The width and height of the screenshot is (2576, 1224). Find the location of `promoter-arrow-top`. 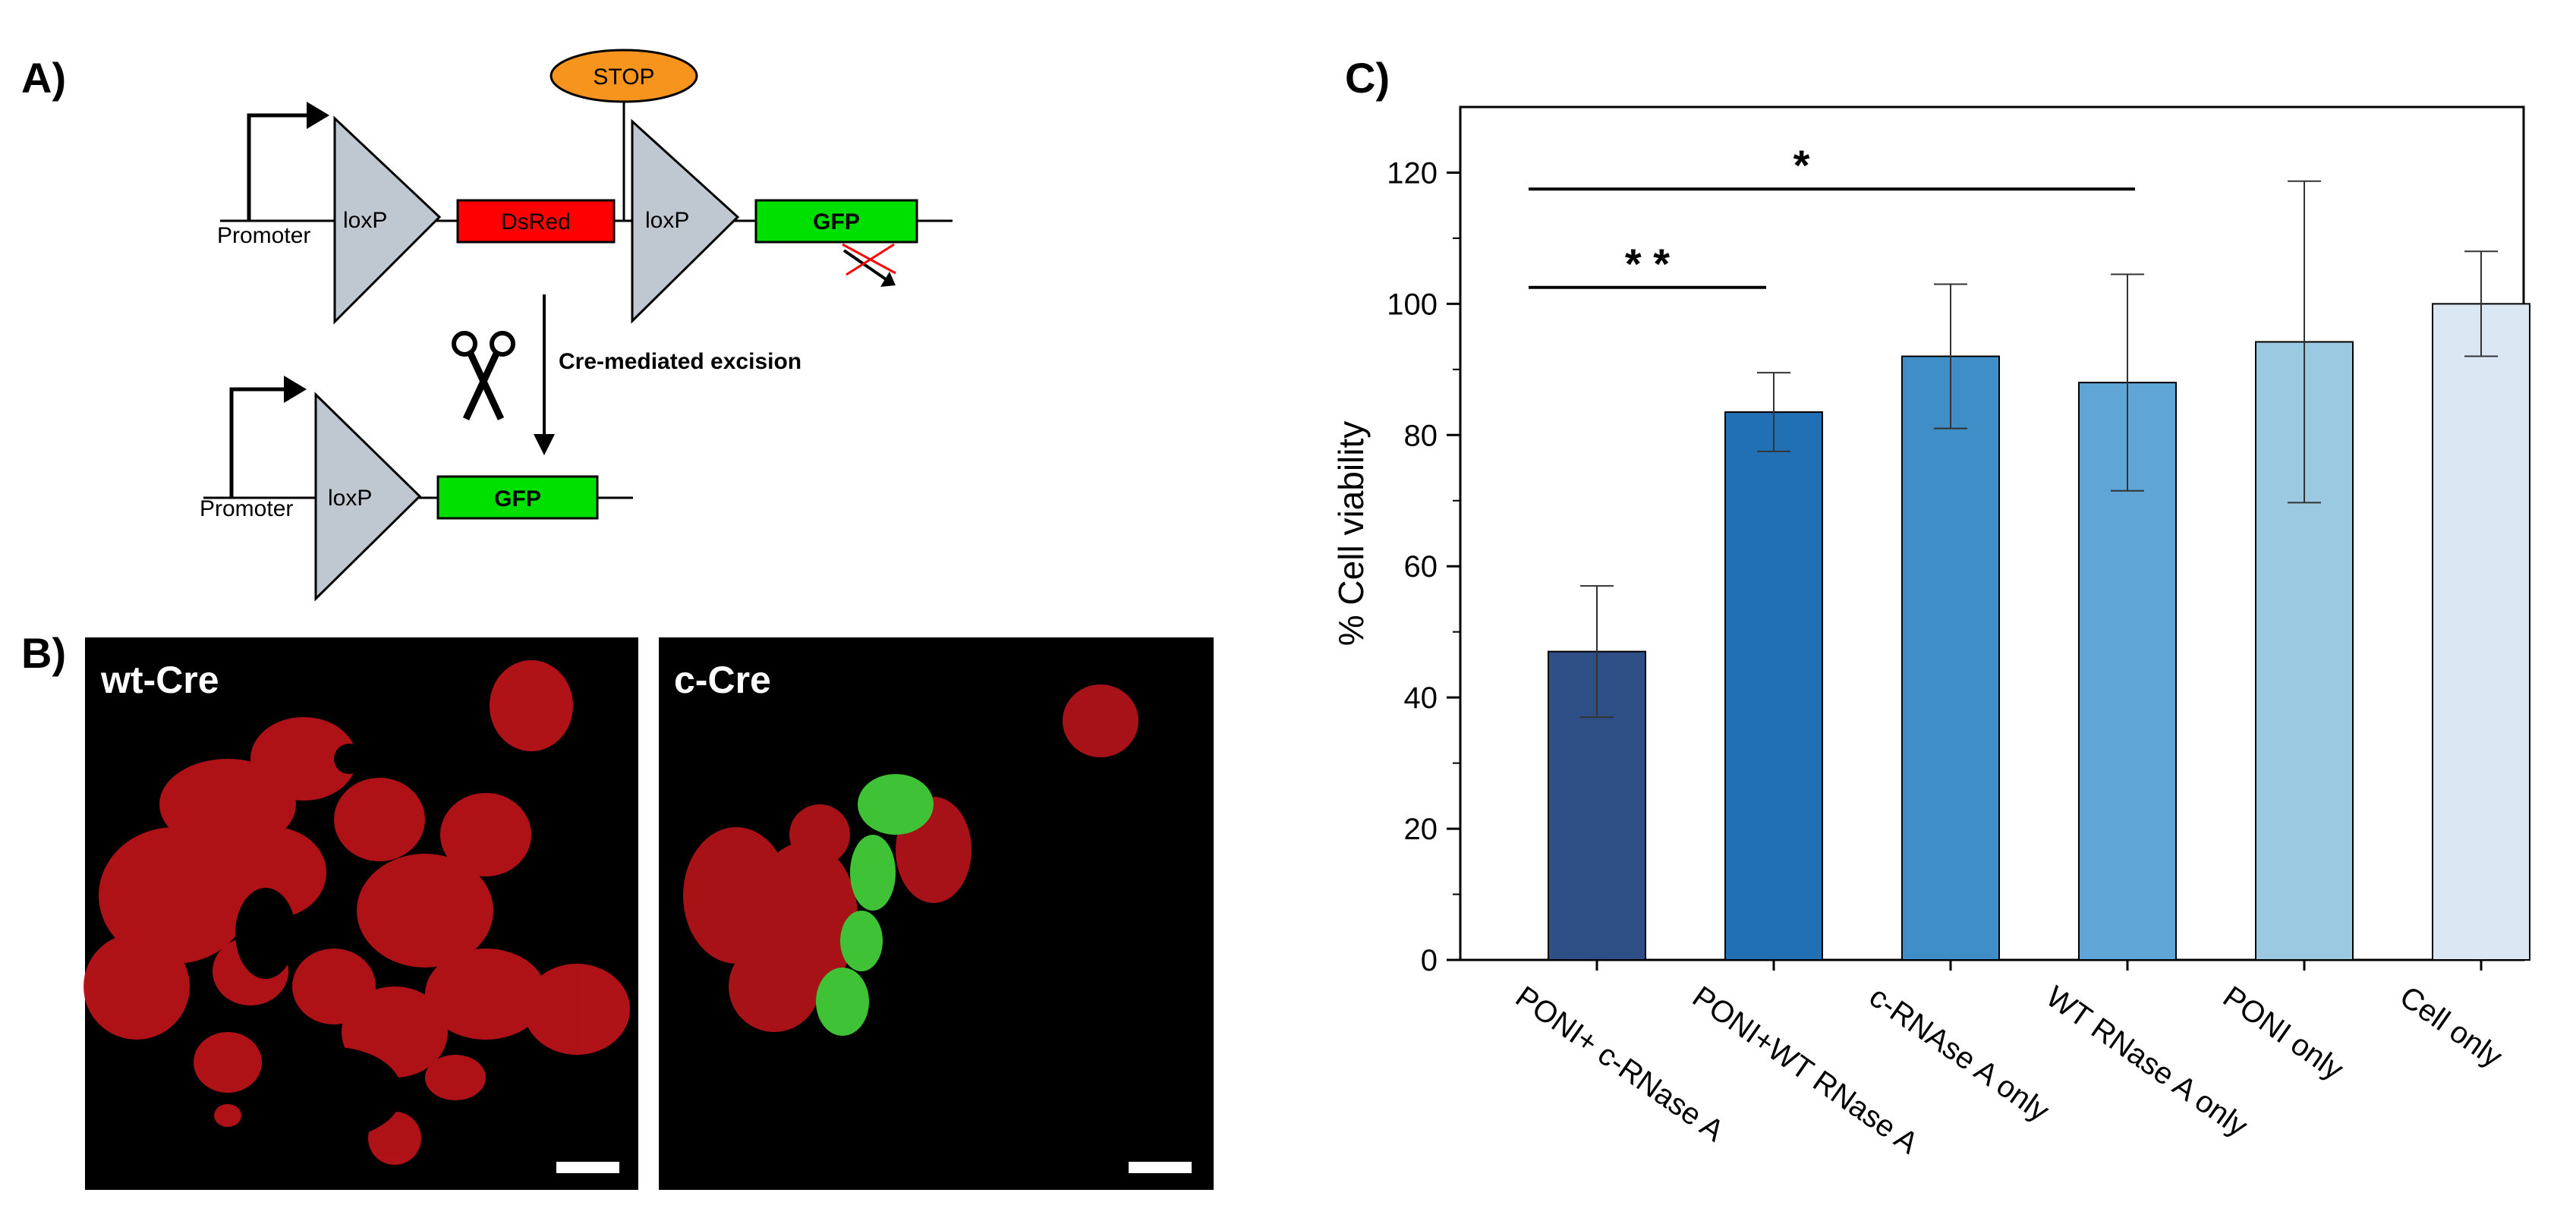

promoter-arrow-top is located at coordinates (278, 167).